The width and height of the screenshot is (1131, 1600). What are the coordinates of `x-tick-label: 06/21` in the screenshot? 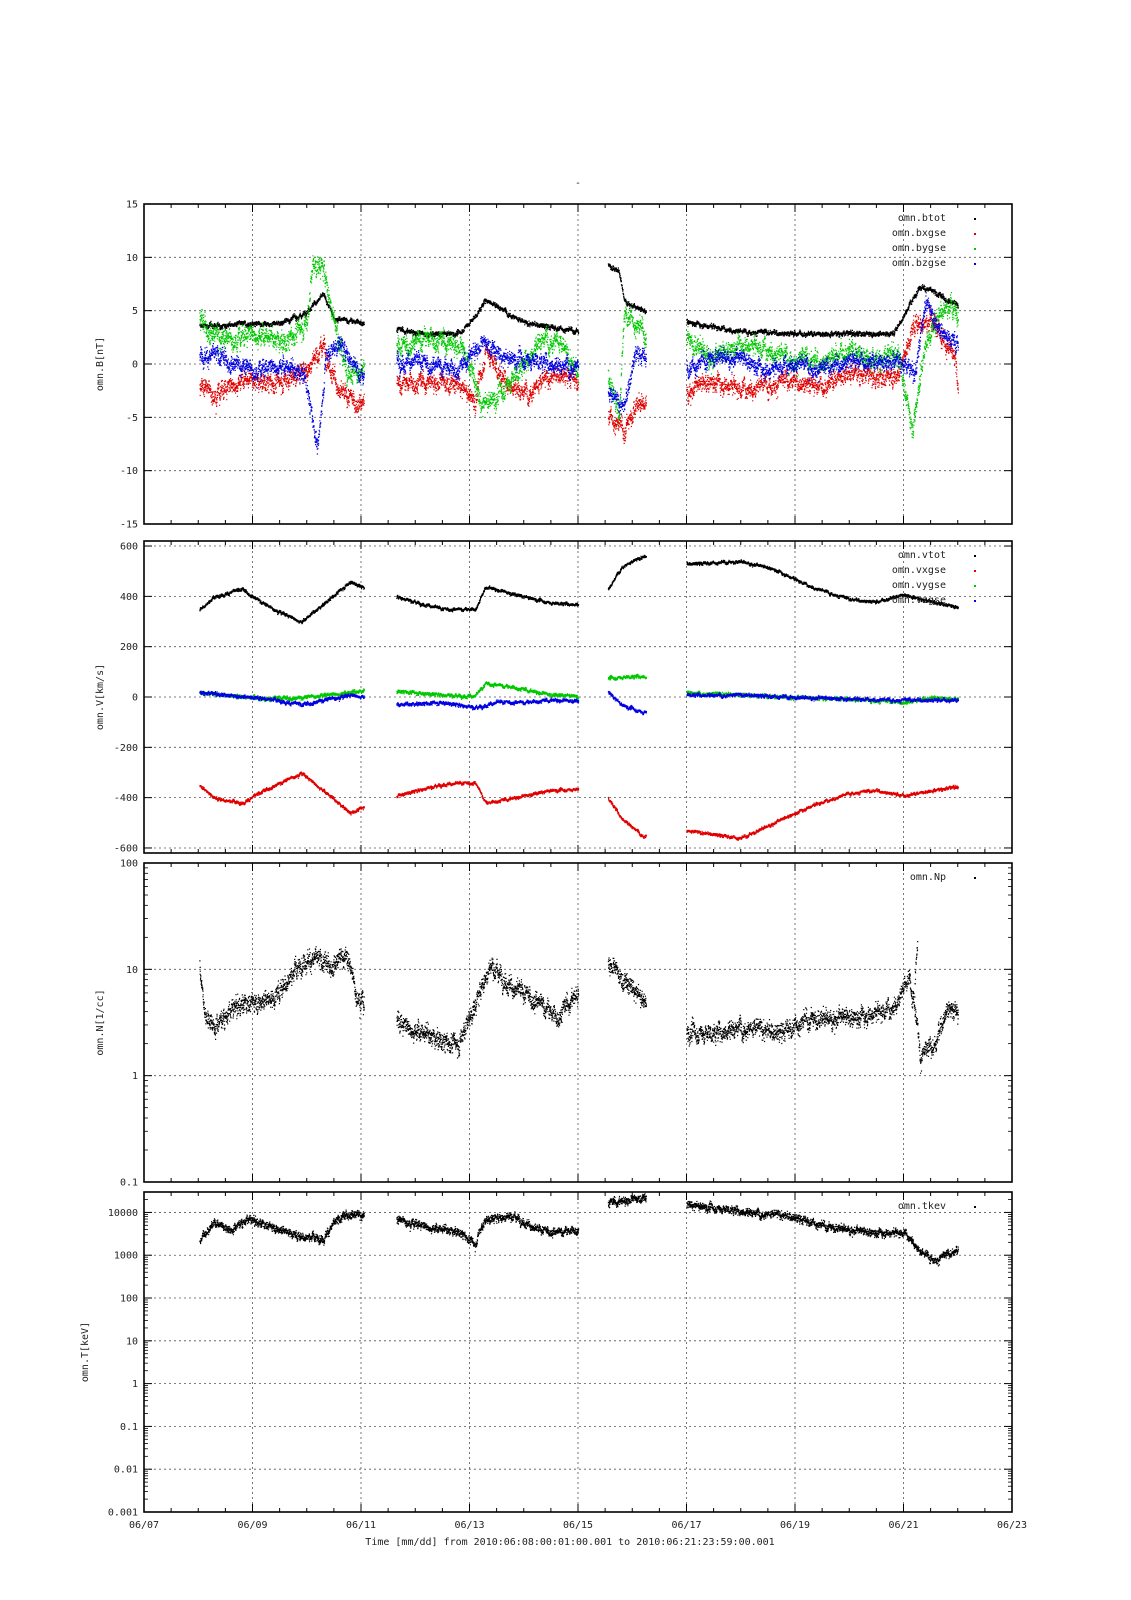 It's located at (903, 1525).